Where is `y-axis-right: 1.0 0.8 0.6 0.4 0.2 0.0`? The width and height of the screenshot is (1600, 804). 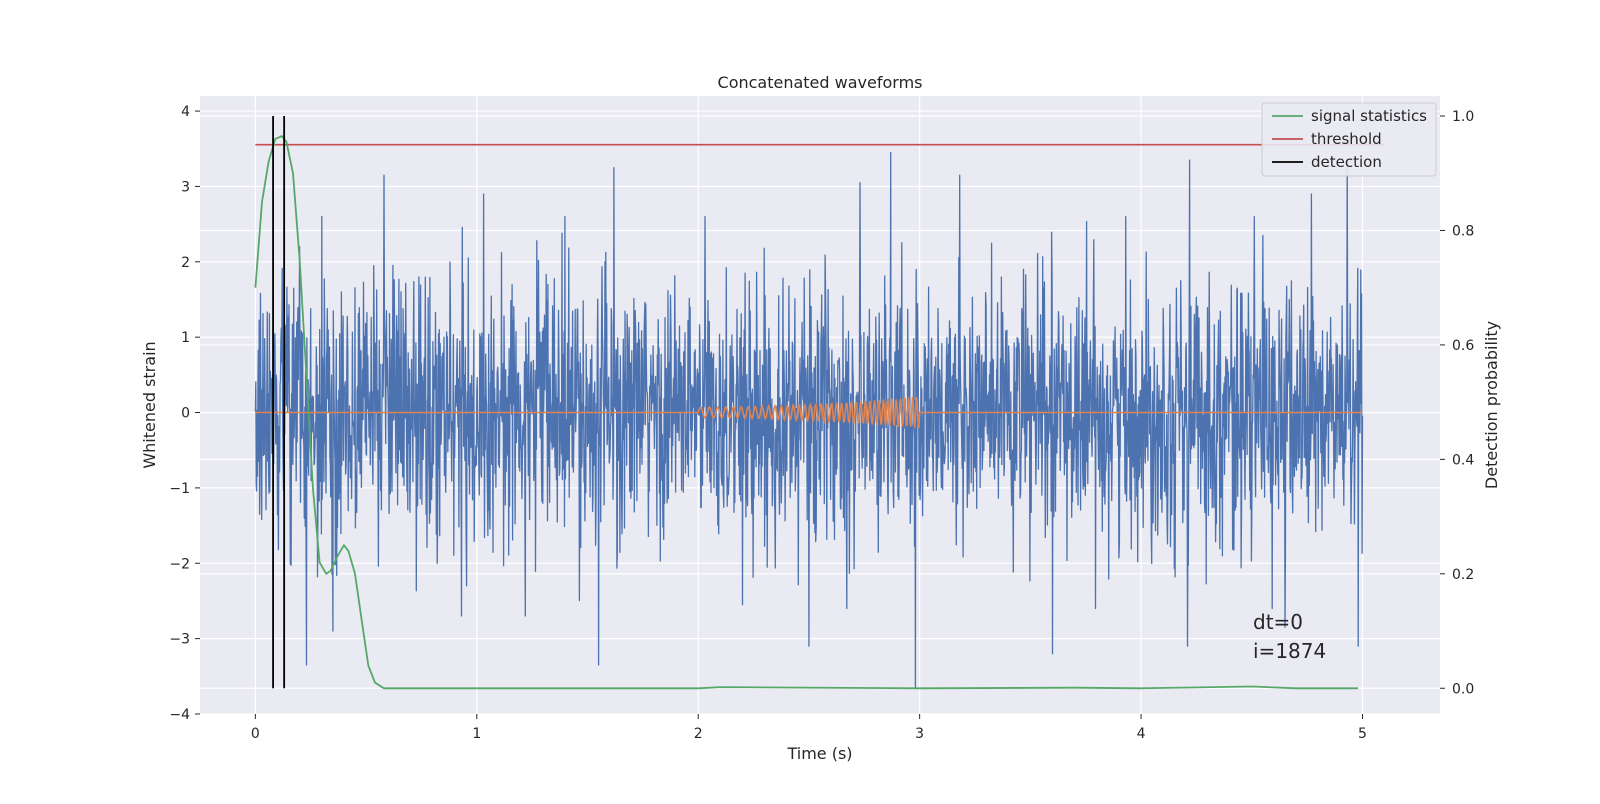
y-axis-right: 1.0 0.8 0.6 0.4 0.2 0.0 is located at coordinates (1457, 403).